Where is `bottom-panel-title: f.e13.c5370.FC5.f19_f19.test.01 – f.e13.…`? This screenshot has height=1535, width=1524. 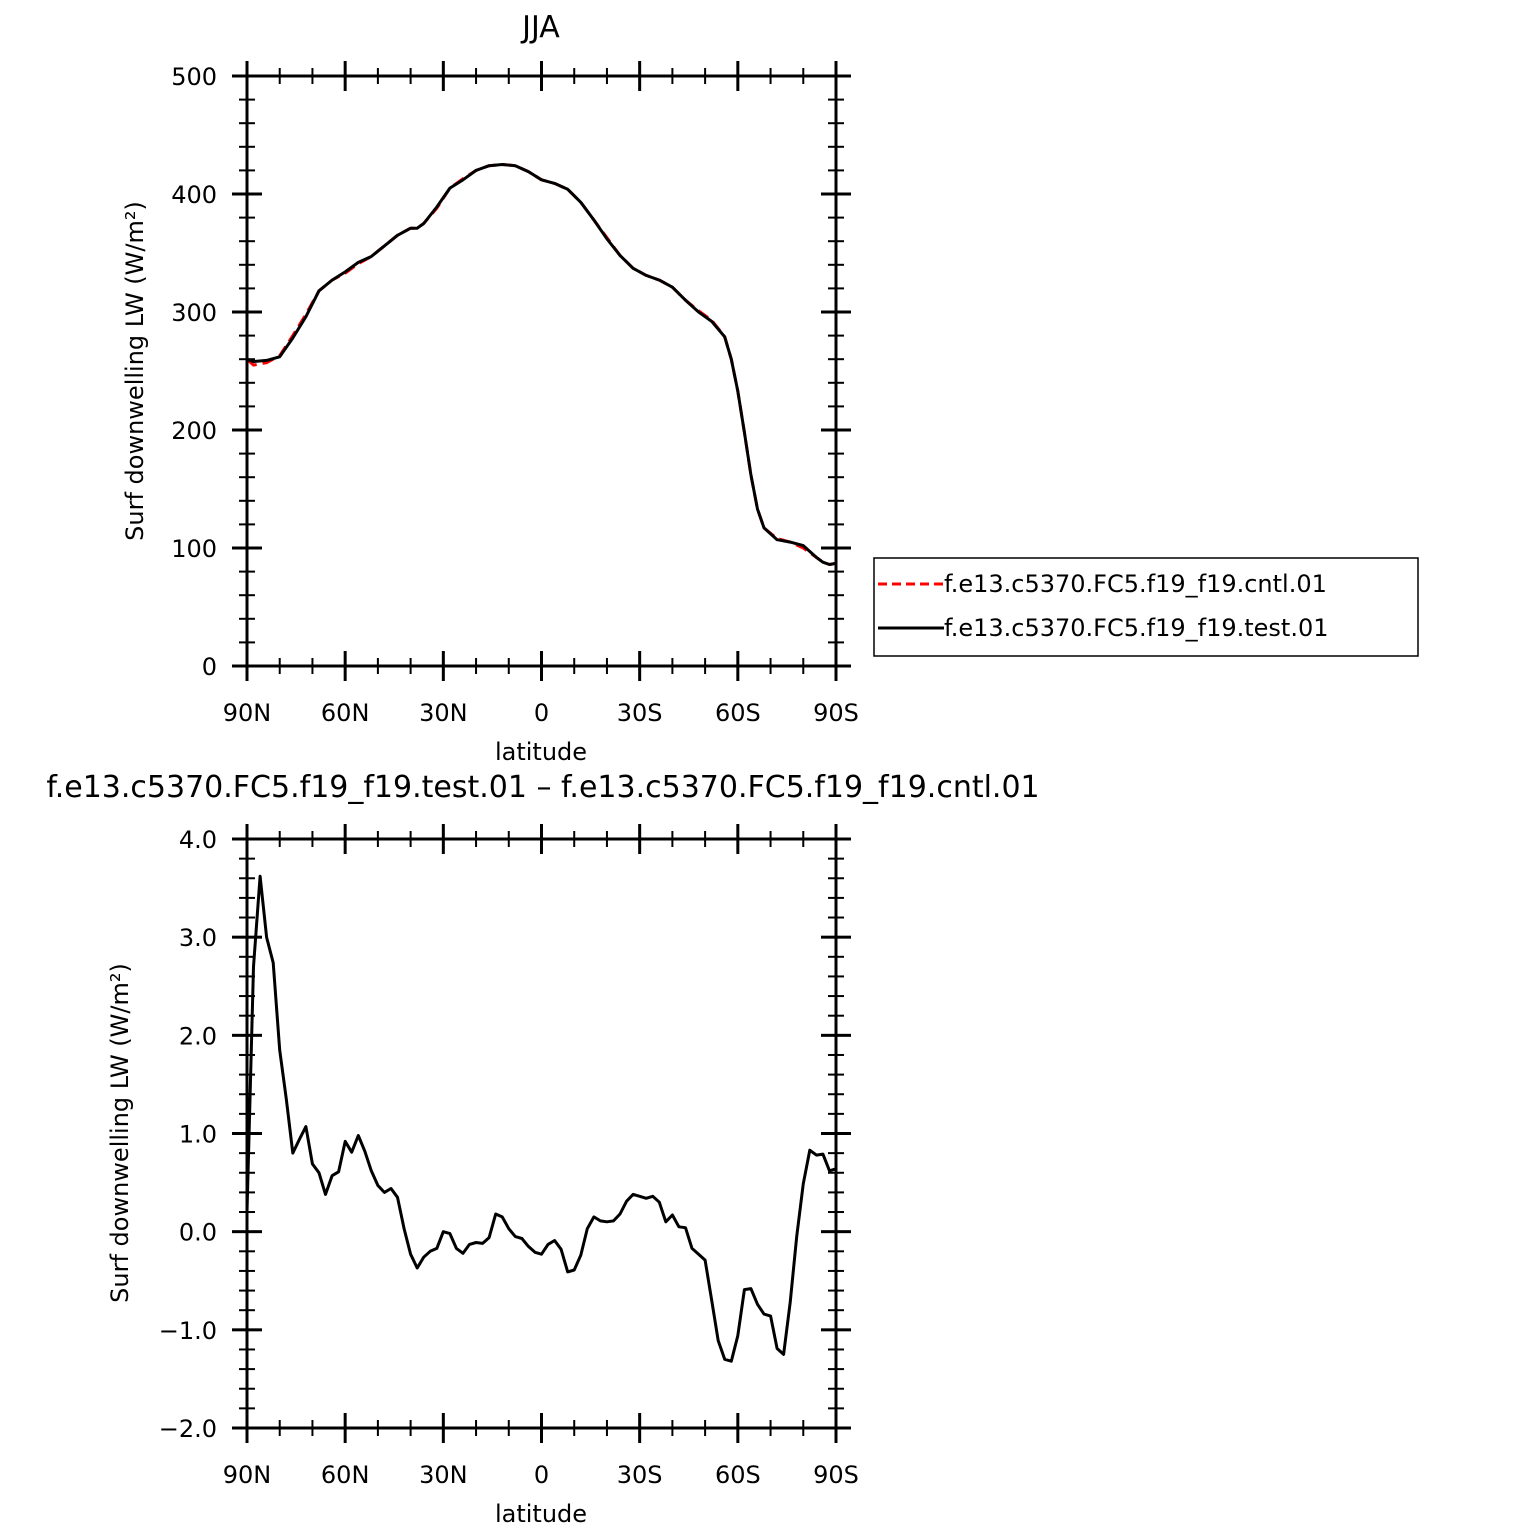 bottom-panel-title: f.e13.c5370.FC5.f19_f19.test.01 – f.e13.… is located at coordinates (542, 787).